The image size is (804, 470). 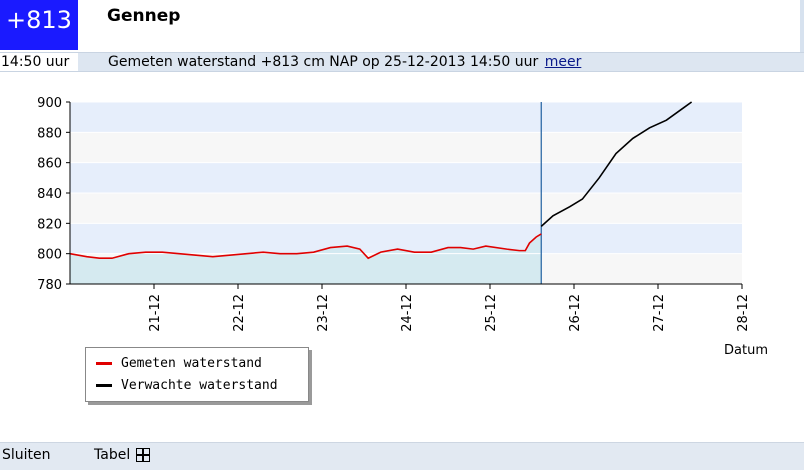 I want to click on x-tick-label: 21-12, so click(x=155, y=313).